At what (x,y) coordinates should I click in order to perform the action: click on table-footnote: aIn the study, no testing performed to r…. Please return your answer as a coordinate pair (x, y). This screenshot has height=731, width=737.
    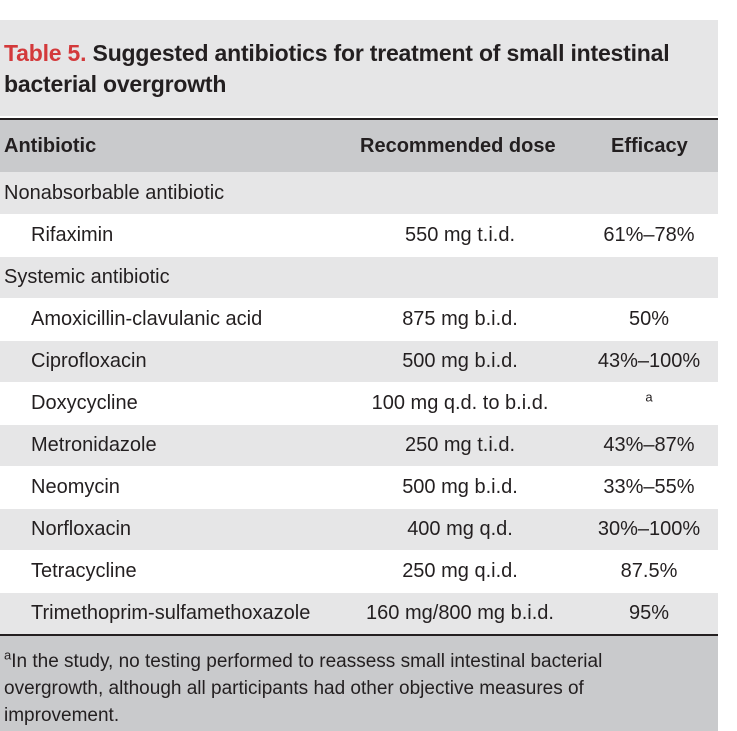
    Looking at the image, I should click on (359, 683).